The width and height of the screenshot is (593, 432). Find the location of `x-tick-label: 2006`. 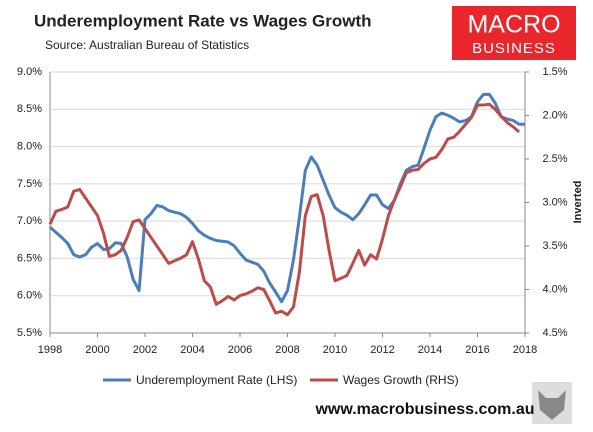

x-tick-label: 2006 is located at coordinates (240, 350).